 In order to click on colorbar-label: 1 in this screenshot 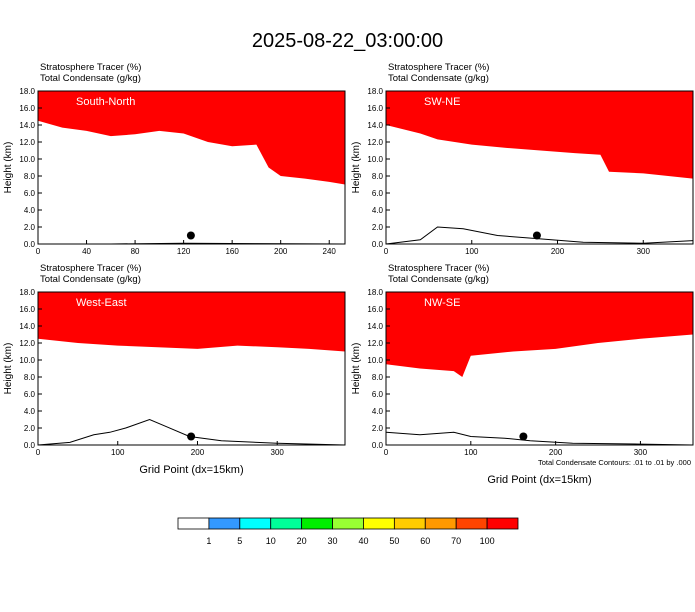, I will do `click(208, 541)`.